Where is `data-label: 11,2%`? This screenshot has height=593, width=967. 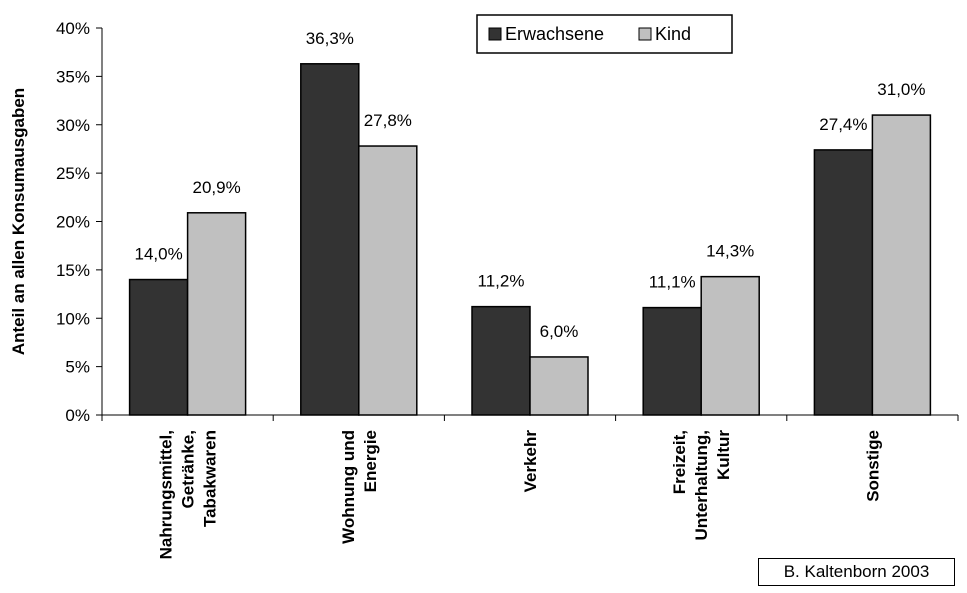
data-label: 11,2% is located at coordinates (501, 281).